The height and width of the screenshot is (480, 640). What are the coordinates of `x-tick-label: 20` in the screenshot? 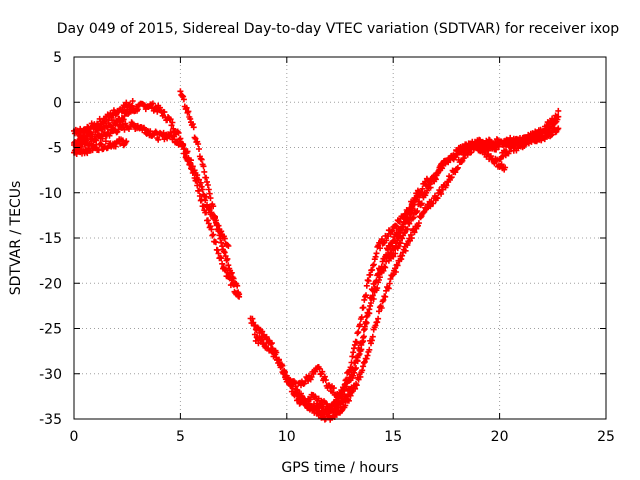 It's located at (500, 437).